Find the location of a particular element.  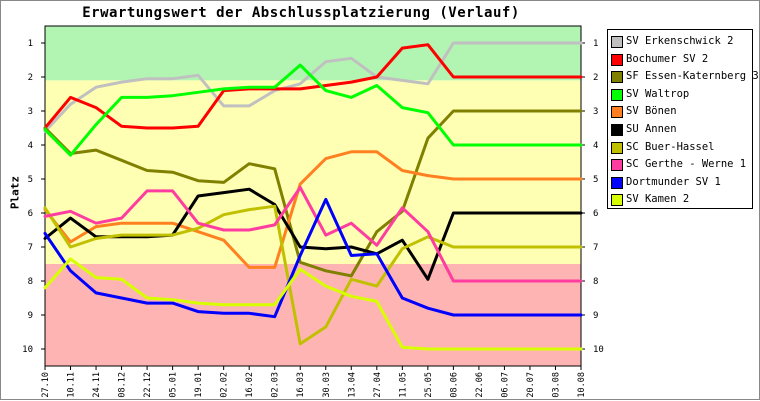

y-tick-label-right: 3 is located at coordinates (595, 112).